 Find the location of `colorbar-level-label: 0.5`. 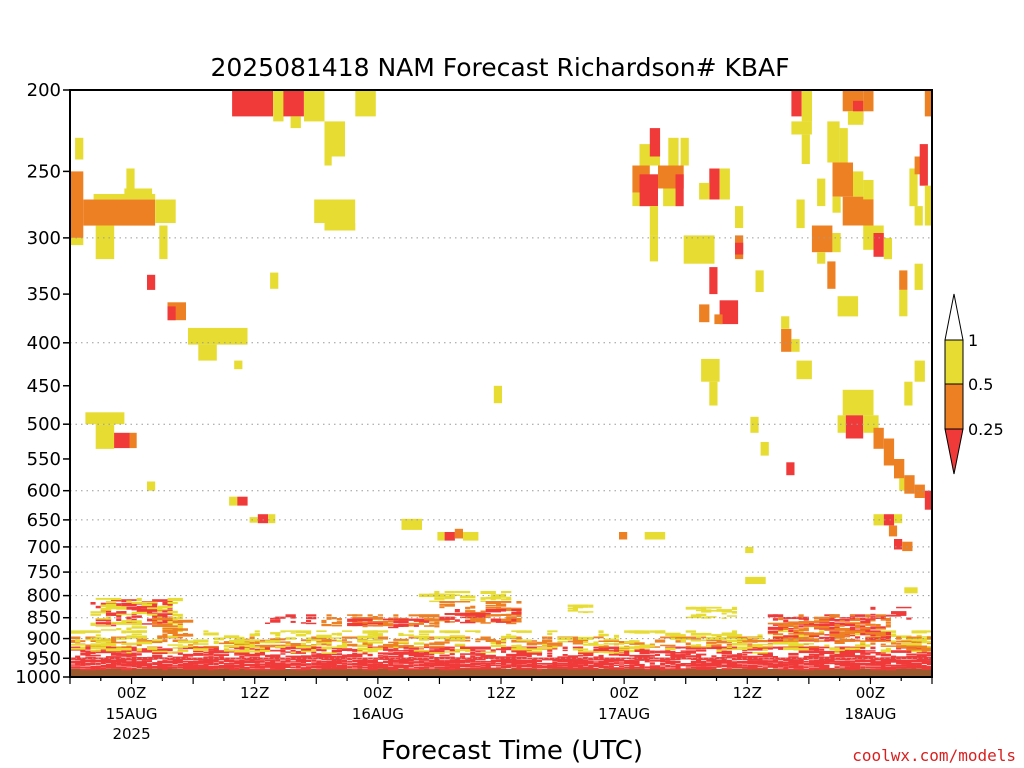

colorbar-level-label: 0.5 is located at coordinates (980, 384).